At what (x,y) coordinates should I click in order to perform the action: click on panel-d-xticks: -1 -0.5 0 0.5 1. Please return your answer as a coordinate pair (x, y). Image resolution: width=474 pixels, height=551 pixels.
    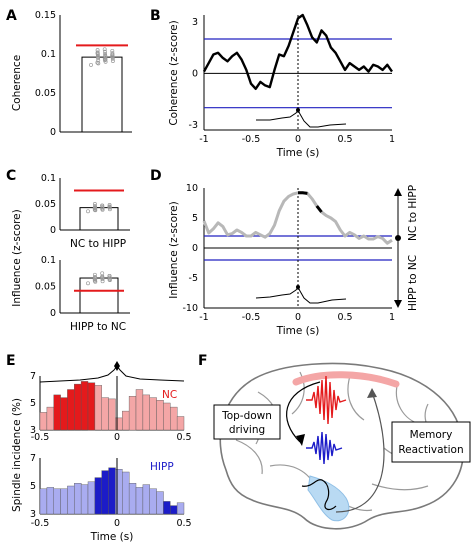
    Looking at the image, I should click on (297, 317).